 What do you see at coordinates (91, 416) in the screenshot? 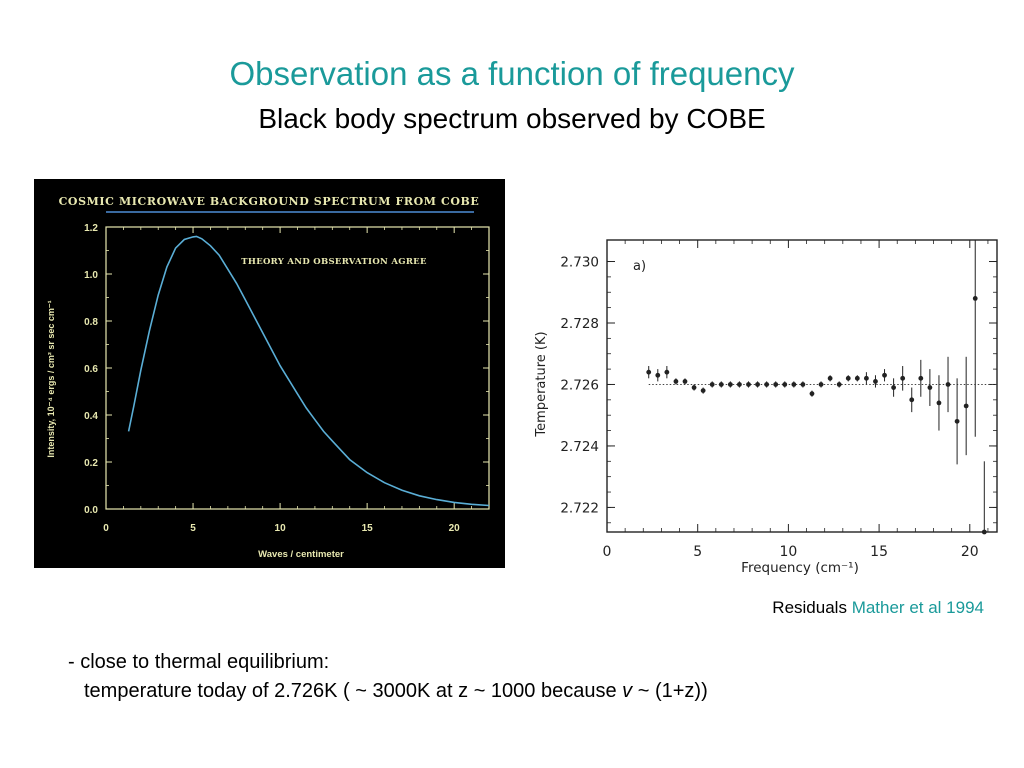
I see `cobe-y-tick-label: 0.4` at bounding box center [91, 416].